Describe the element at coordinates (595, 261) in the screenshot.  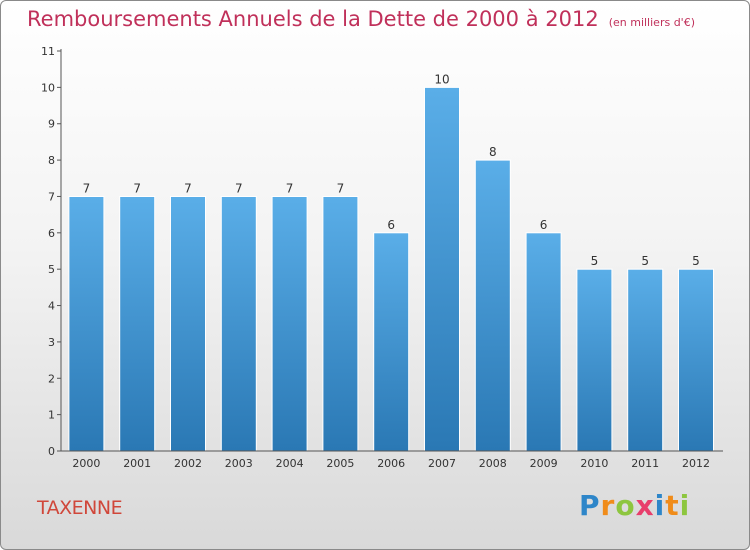
I see `bar-value-label-2010: 5` at that location.